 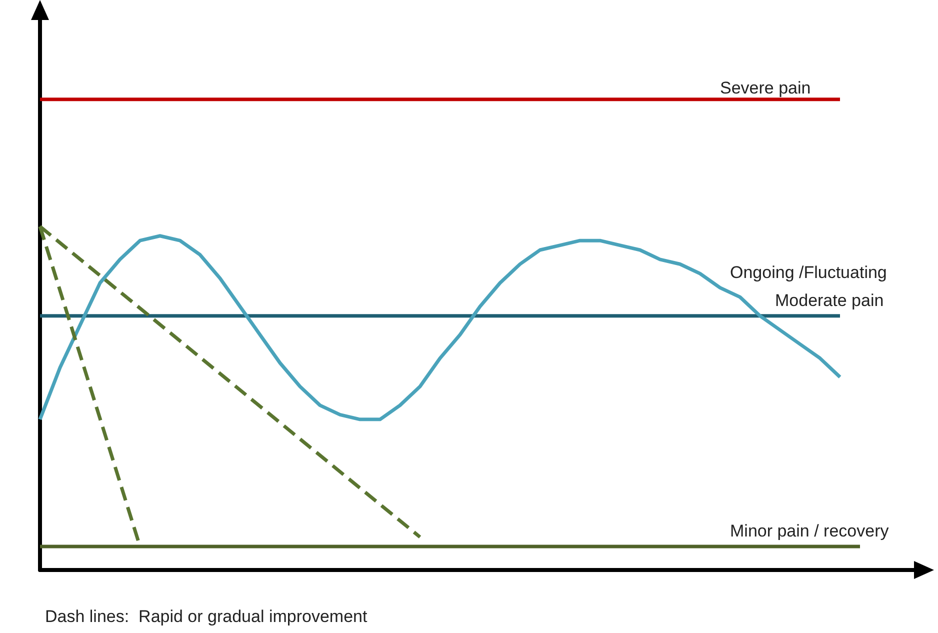 What do you see at coordinates (810, 530) in the screenshot?
I see `series-label: Minor pain / recovery` at bounding box center [810, 530].